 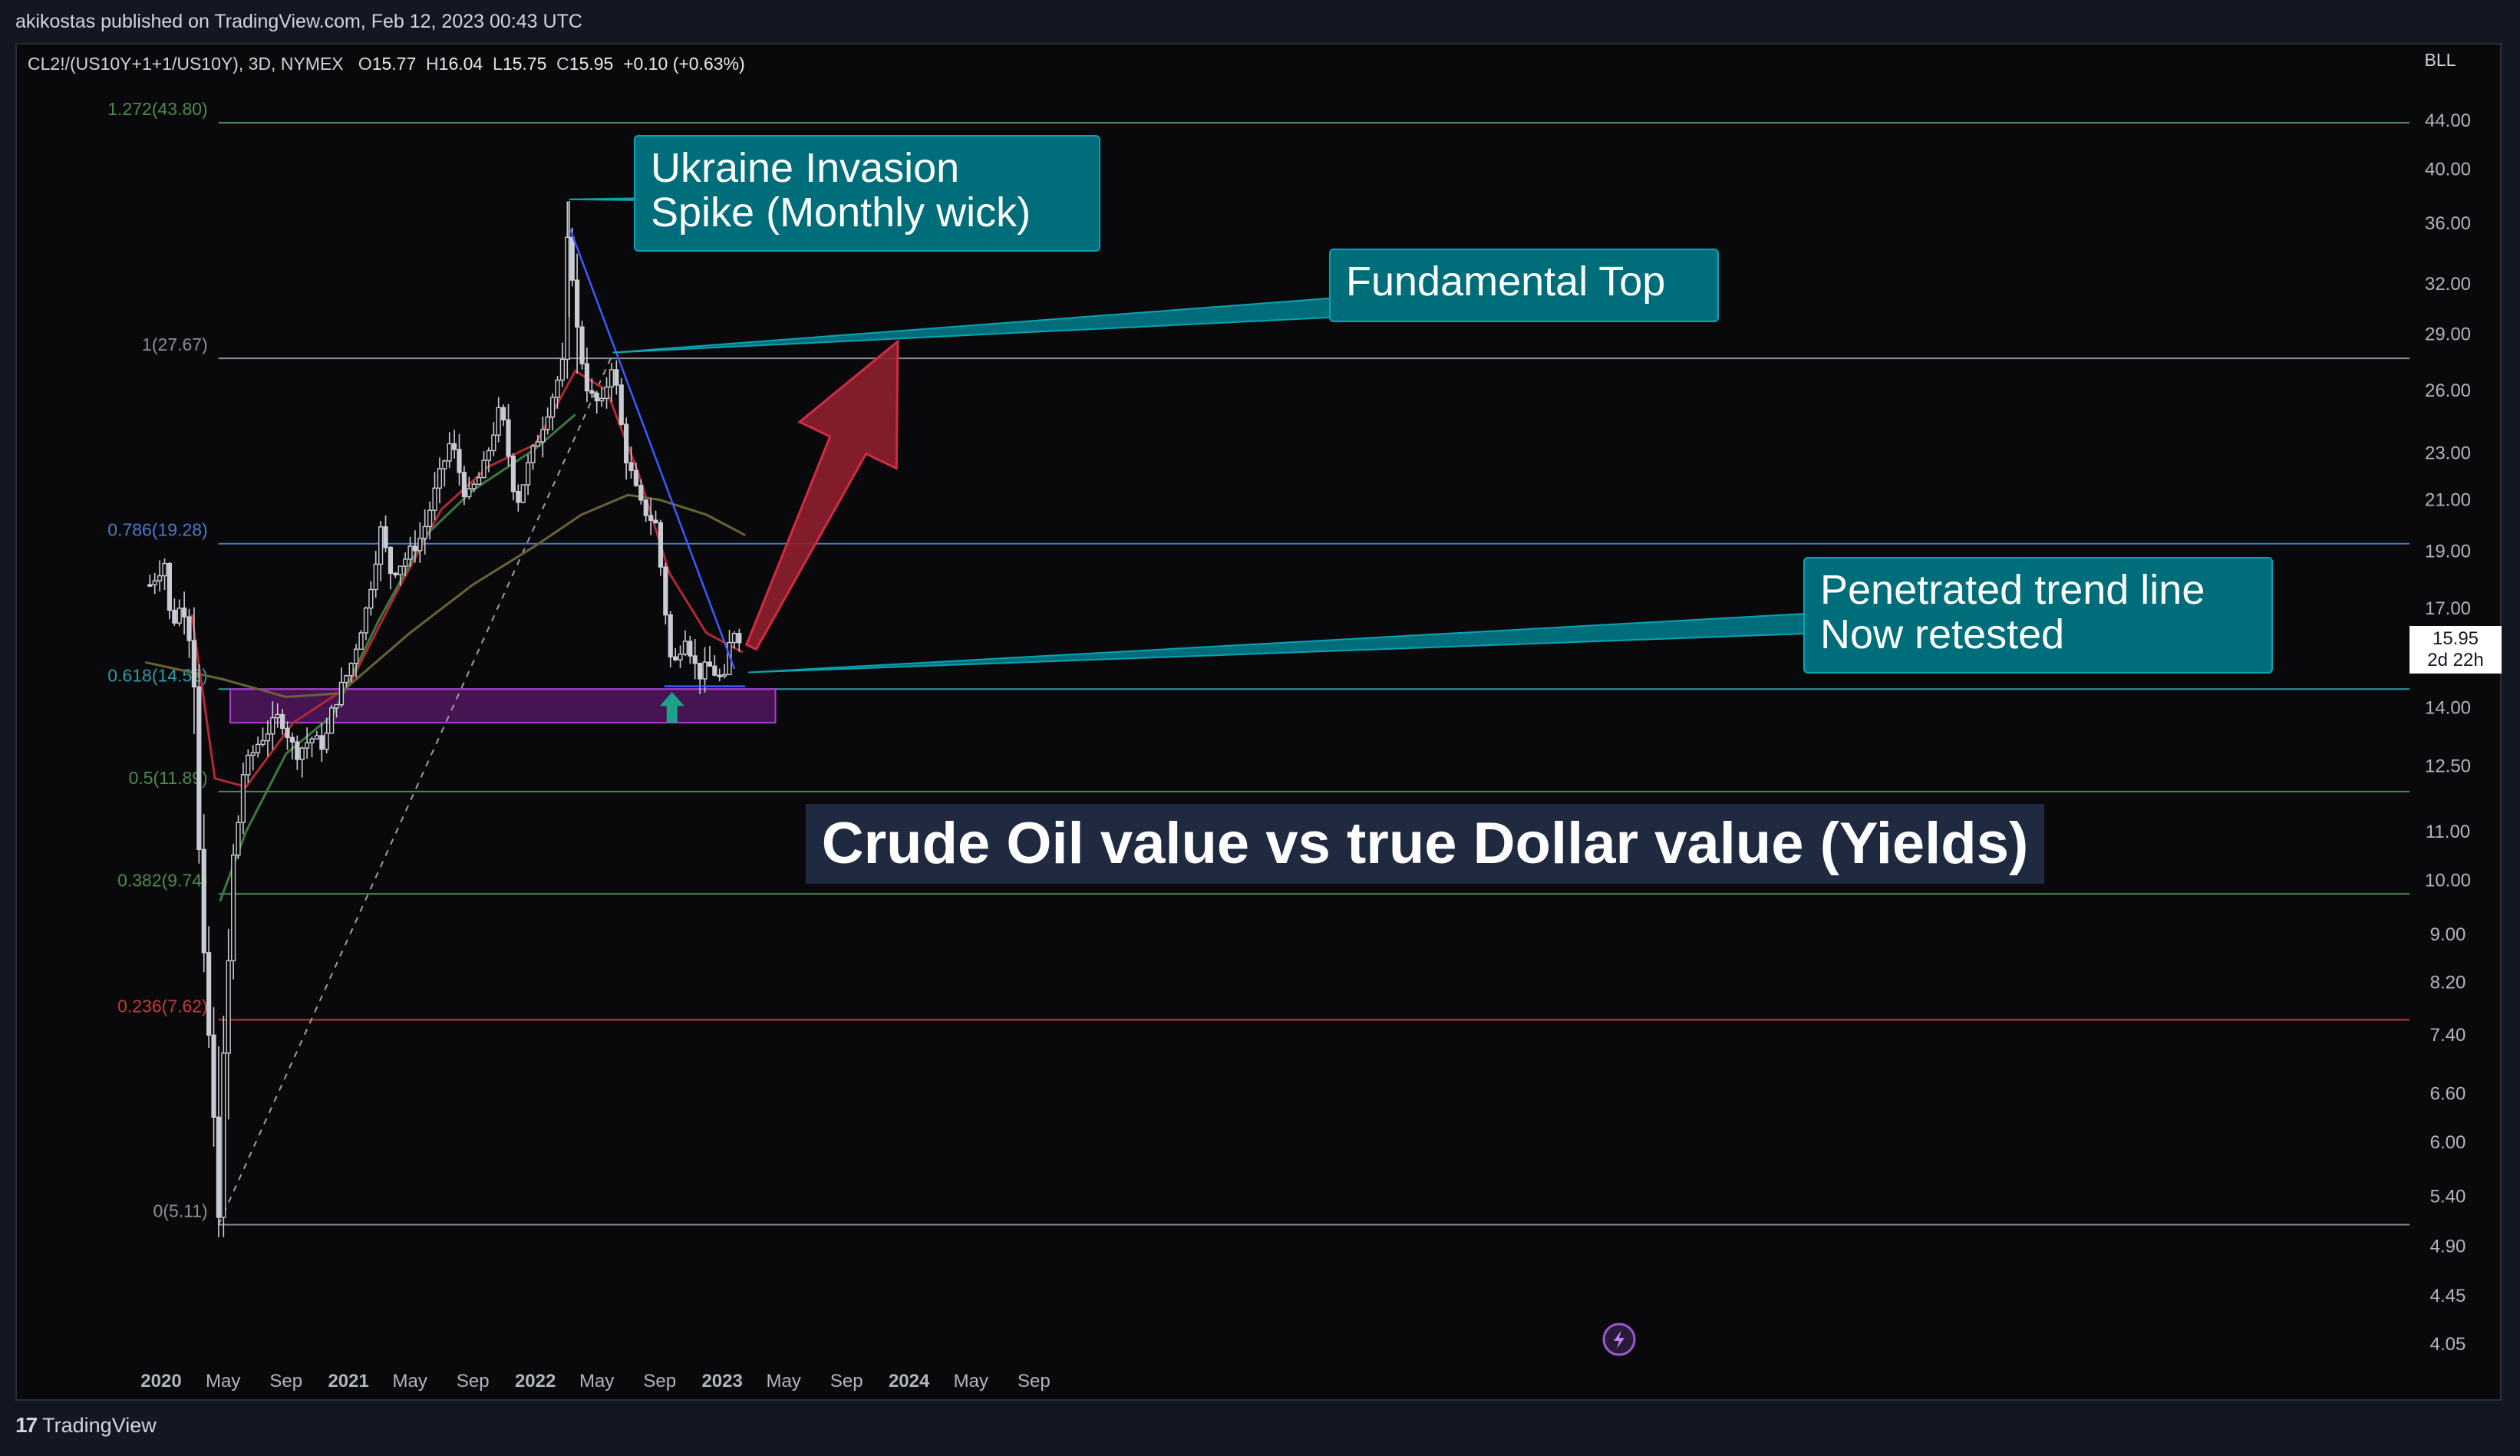 I want to click on lightning-icon, so click(x=1619, y=1339).